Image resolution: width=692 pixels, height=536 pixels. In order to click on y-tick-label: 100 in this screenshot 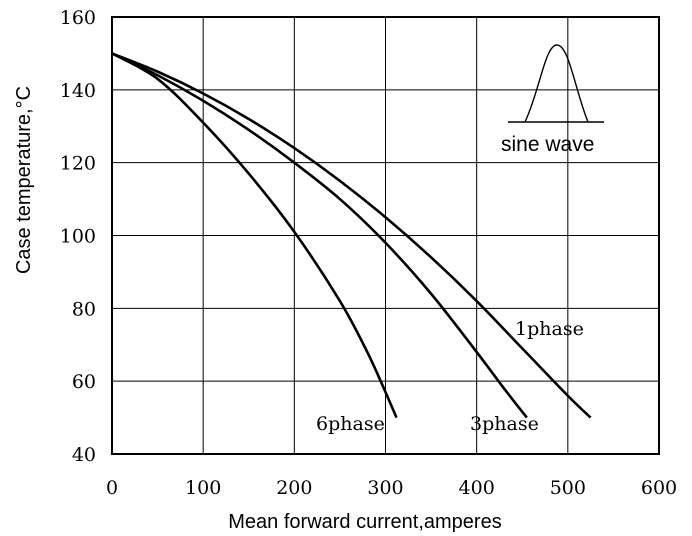, I will do `click(78, 237)`.